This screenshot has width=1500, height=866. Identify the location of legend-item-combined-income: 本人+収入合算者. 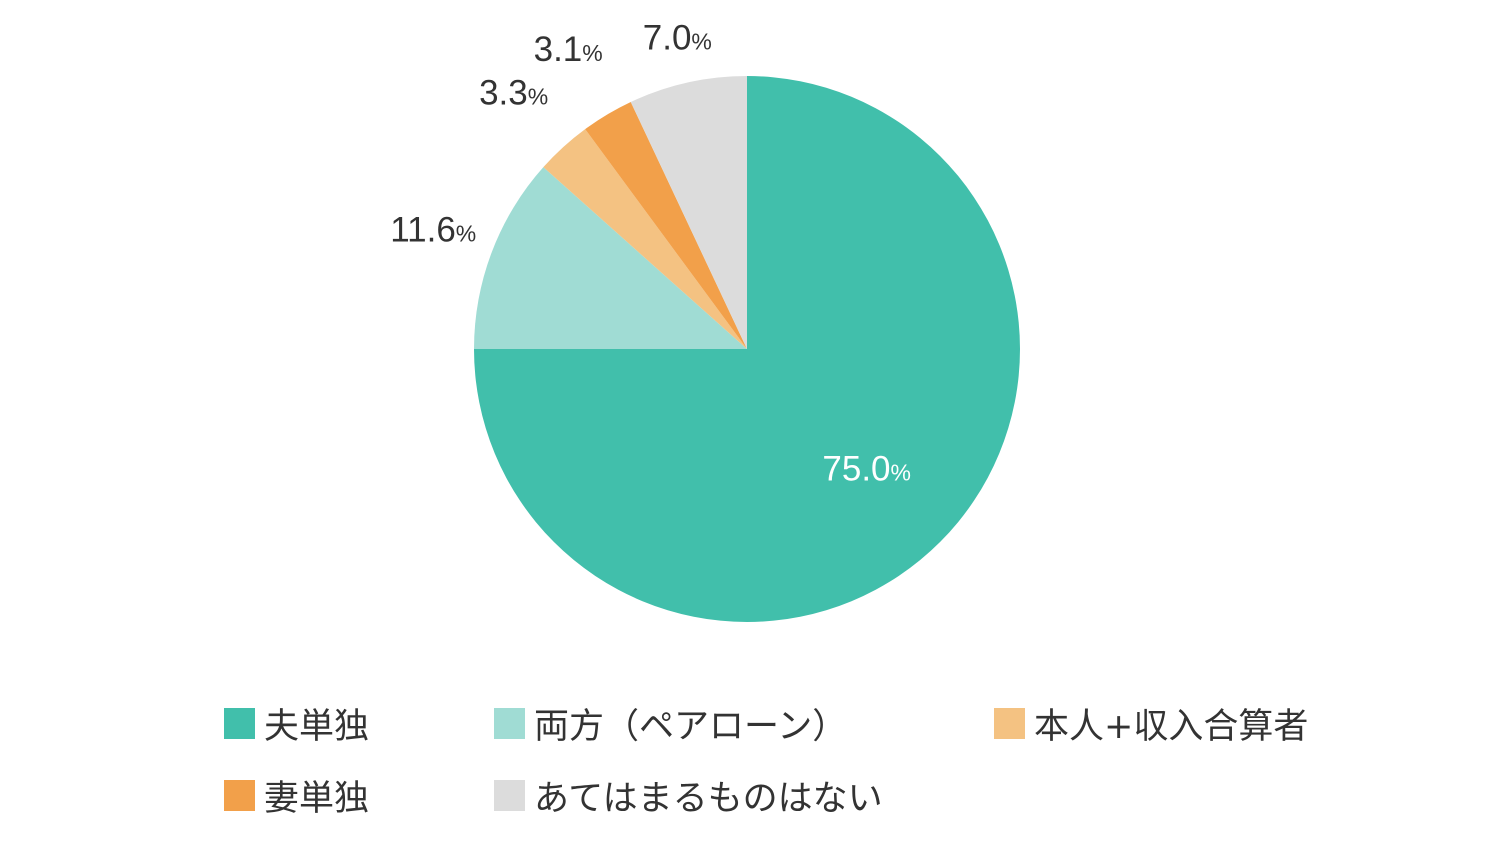
(1199, 723).